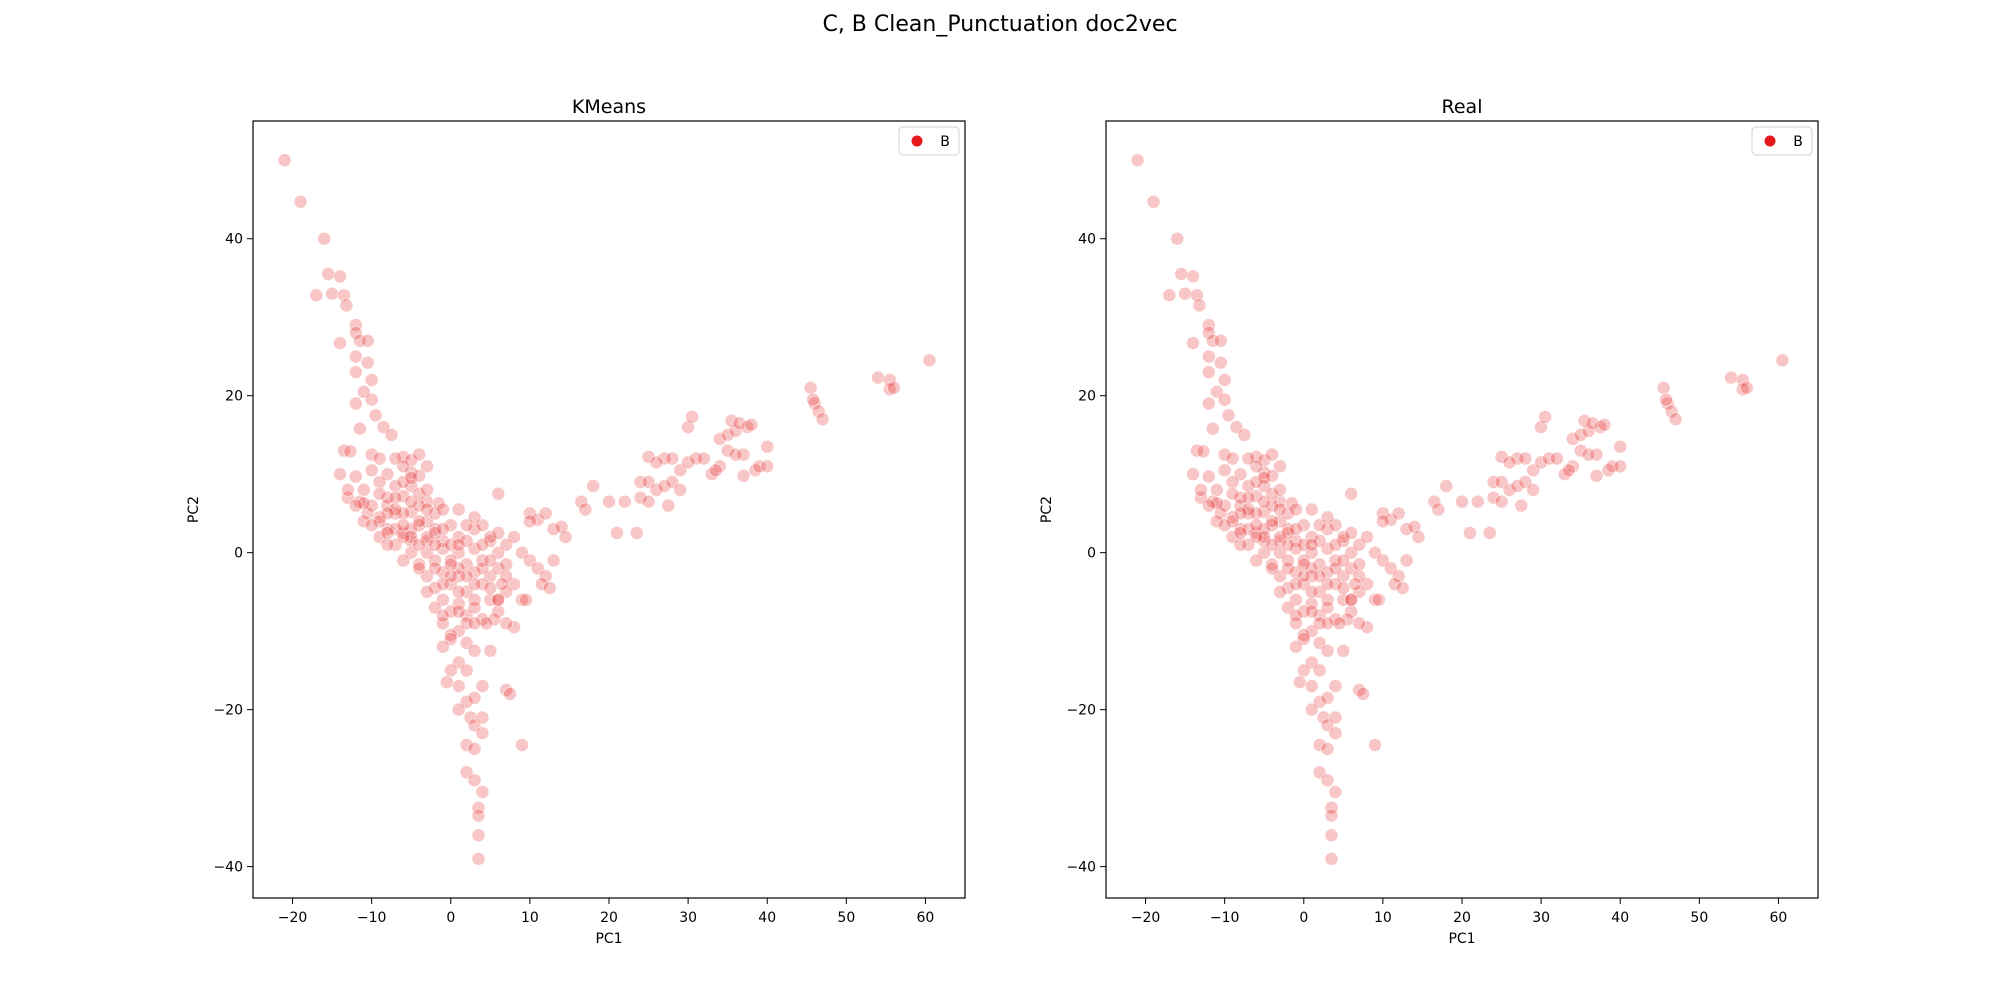  What do you see at coordinates (1000, 24) in the screenshot?
I see `figure-title: C, B Clean_Punctuation doc2vec` at bounding box center [1000, 24].